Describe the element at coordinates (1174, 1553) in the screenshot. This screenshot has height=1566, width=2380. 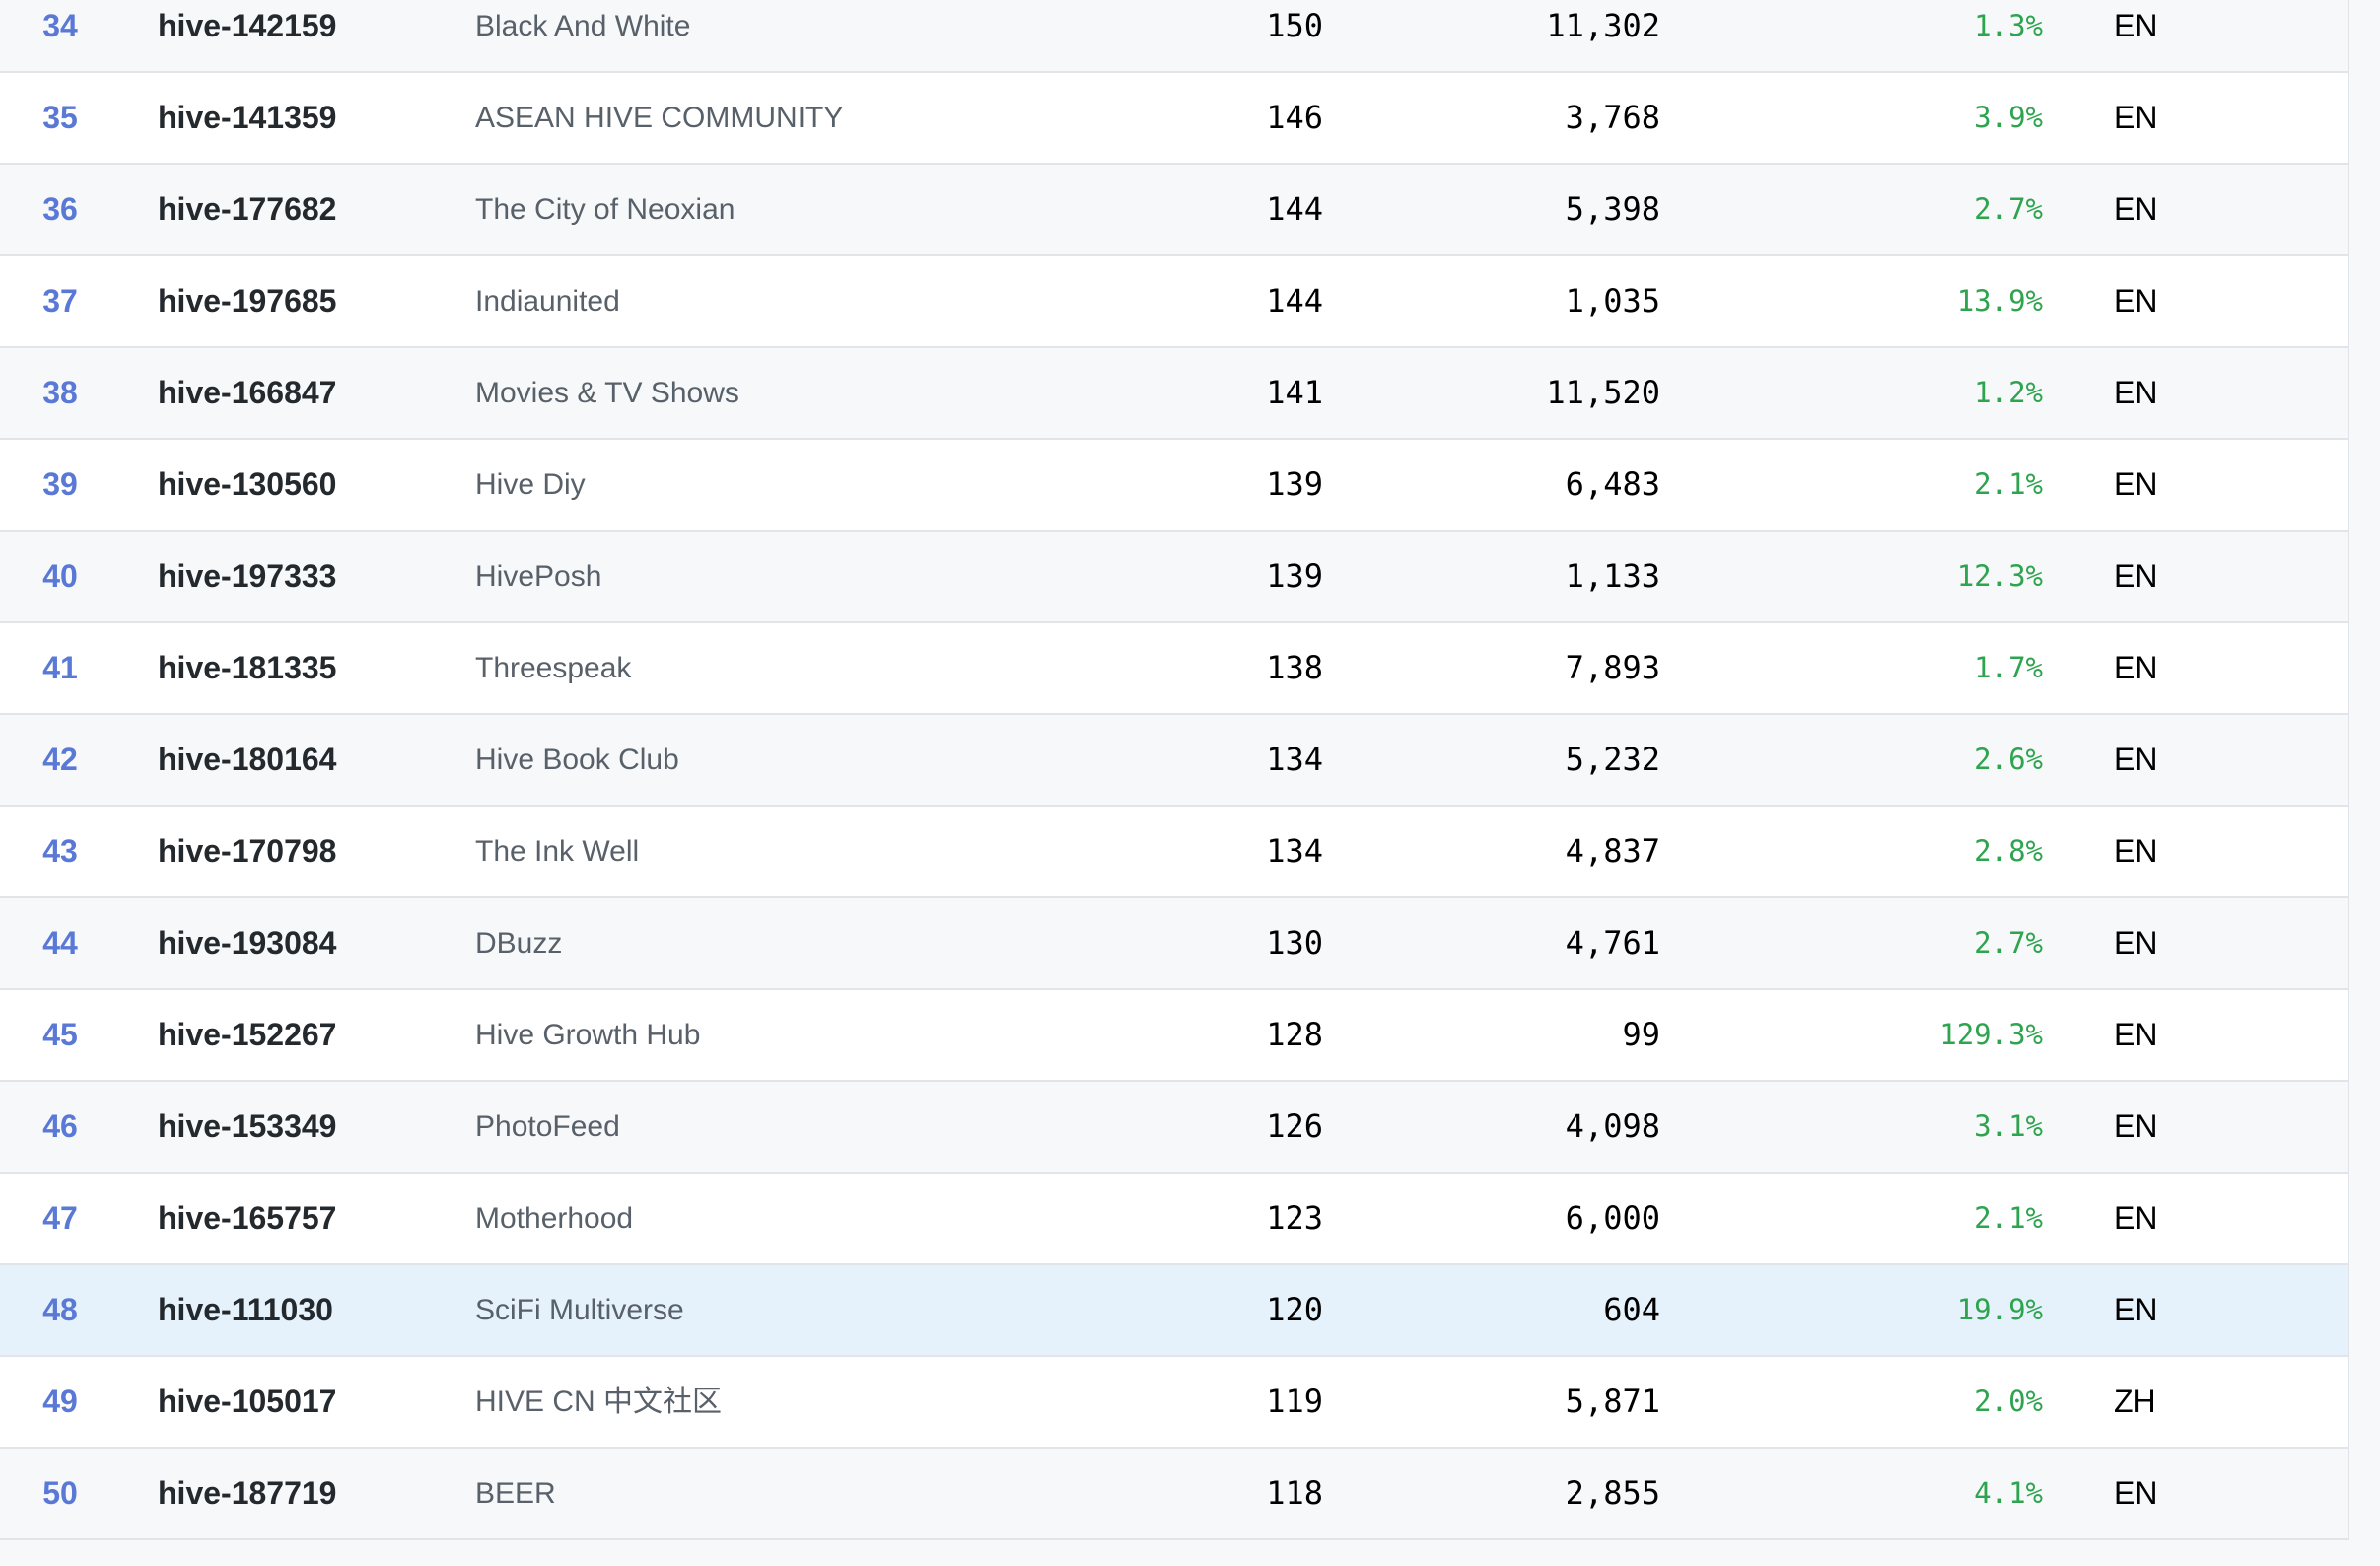
I see `page-footer-area` at that location.